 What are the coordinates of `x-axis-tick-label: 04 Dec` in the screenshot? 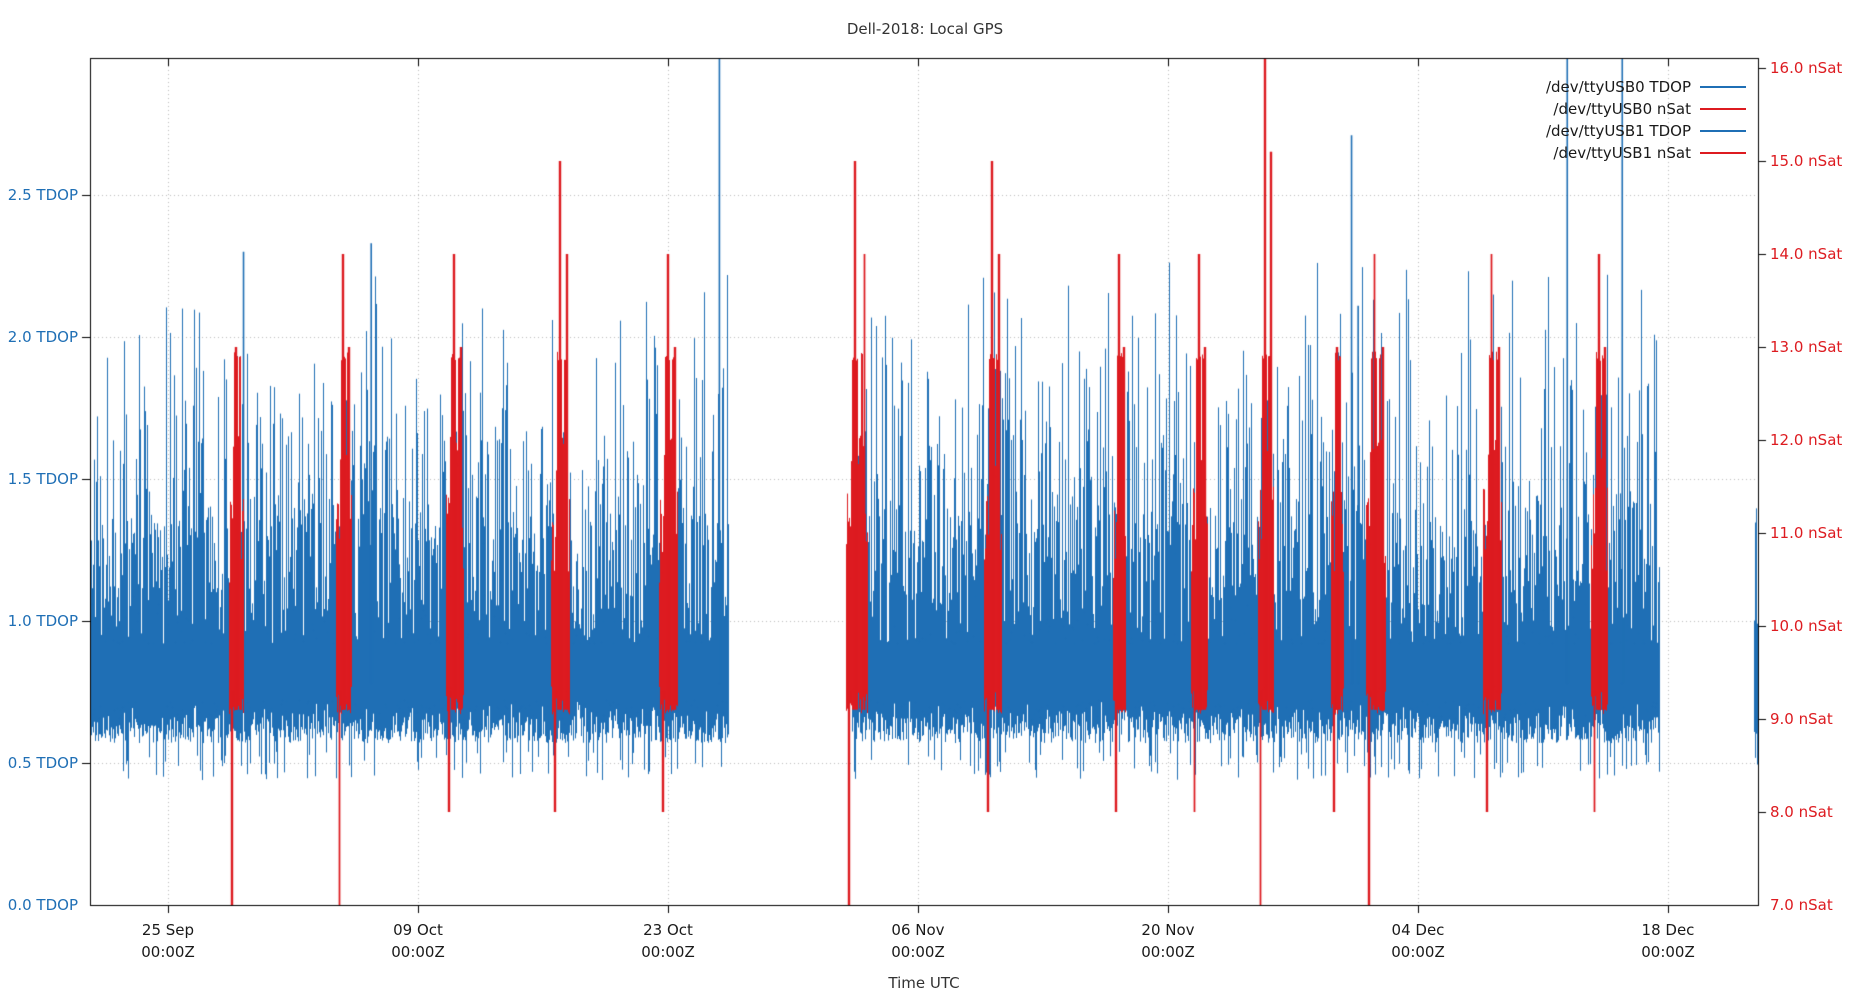 It's located at (1418, 930).